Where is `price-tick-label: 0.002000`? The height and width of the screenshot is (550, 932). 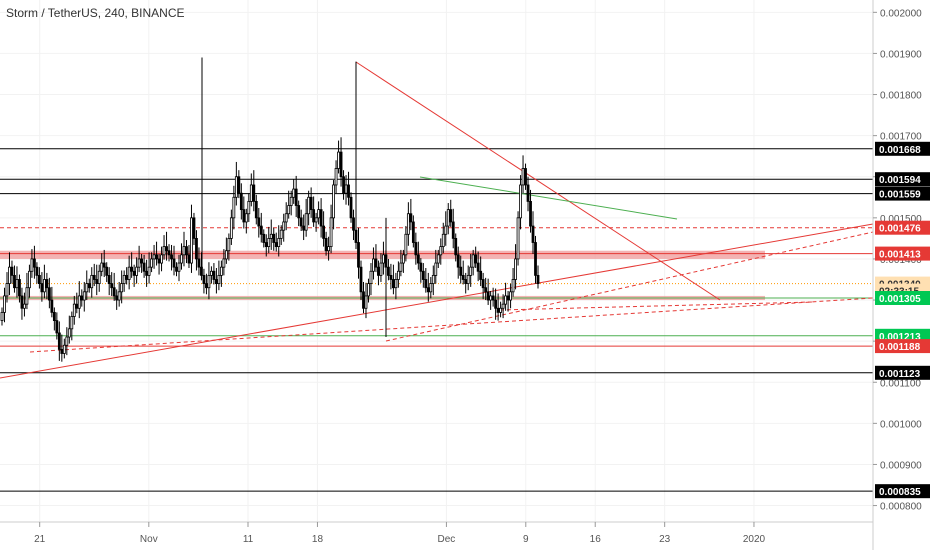 price-tick-label: 0.002000 is located at coordinates (901, 13).